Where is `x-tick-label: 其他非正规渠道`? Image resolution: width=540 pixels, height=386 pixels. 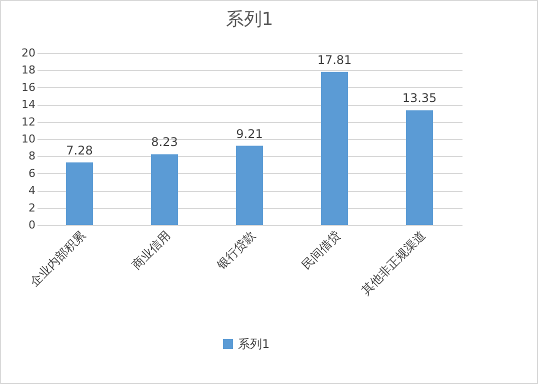
x-tick-label: 其他非正规渠道 is located at coordinates (393, 263).